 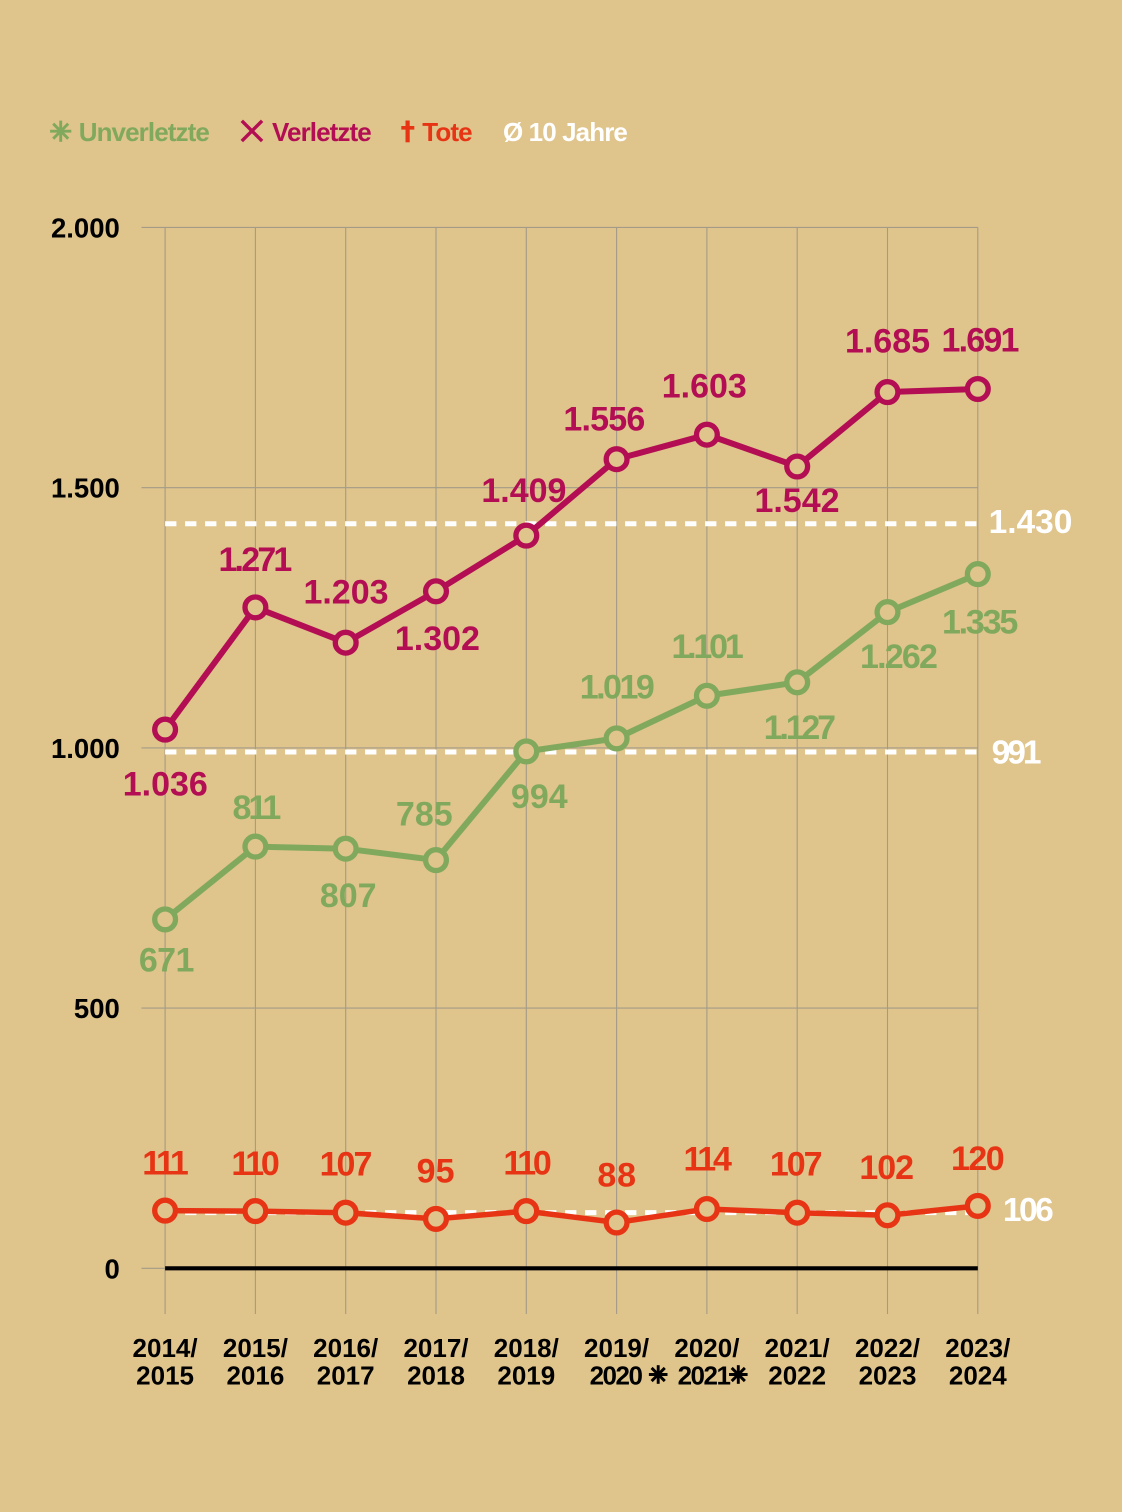 What do you see at coordinates (565, 132) in the screenshot?
I see `svg-text: Ø 10 Jahre` at bounding box center [565, 132].